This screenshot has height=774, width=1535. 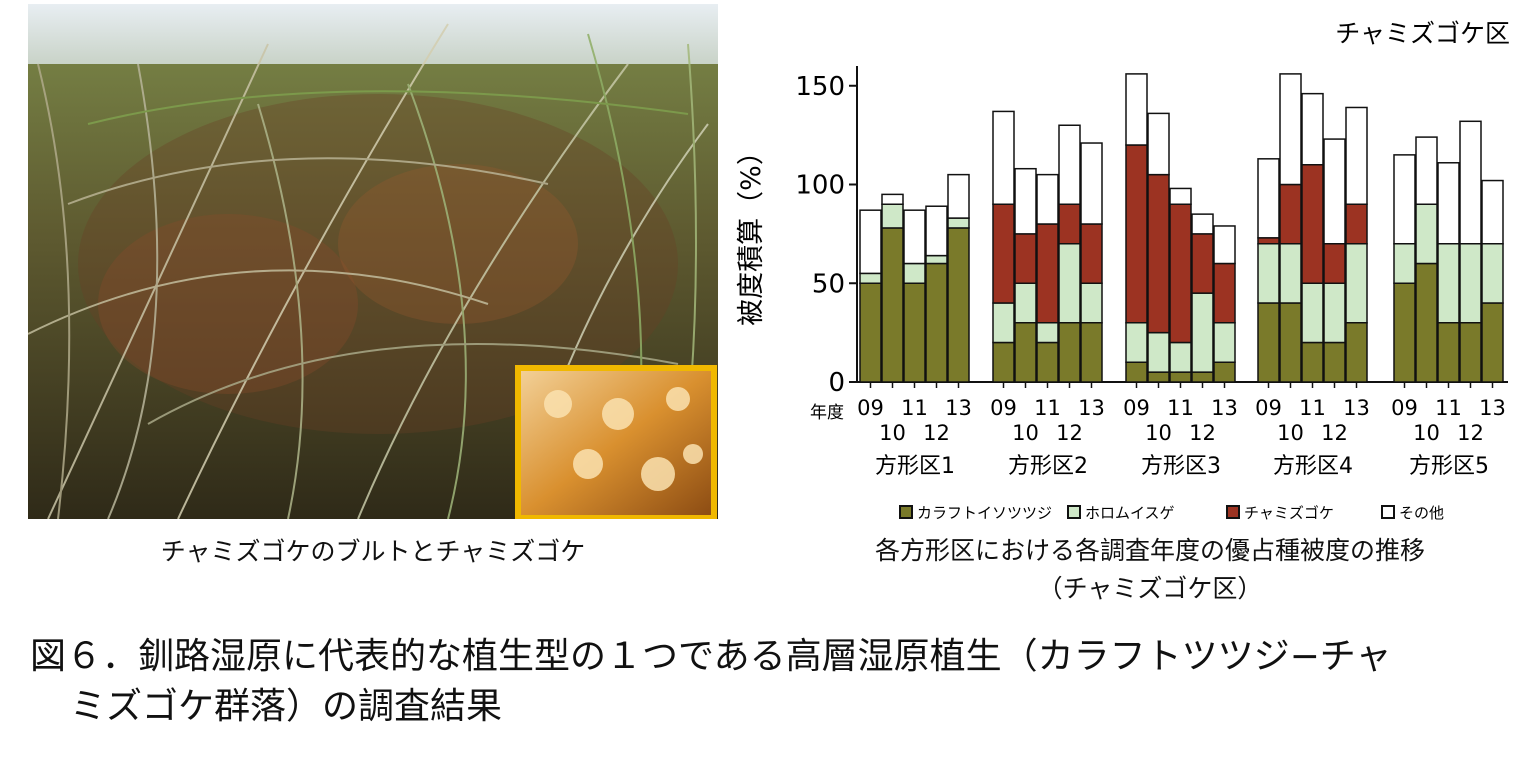 What do you see at coordinates (915, 466) in the screenshot?
I see `group-label: 方形区1` at bounding box center [915, 466].